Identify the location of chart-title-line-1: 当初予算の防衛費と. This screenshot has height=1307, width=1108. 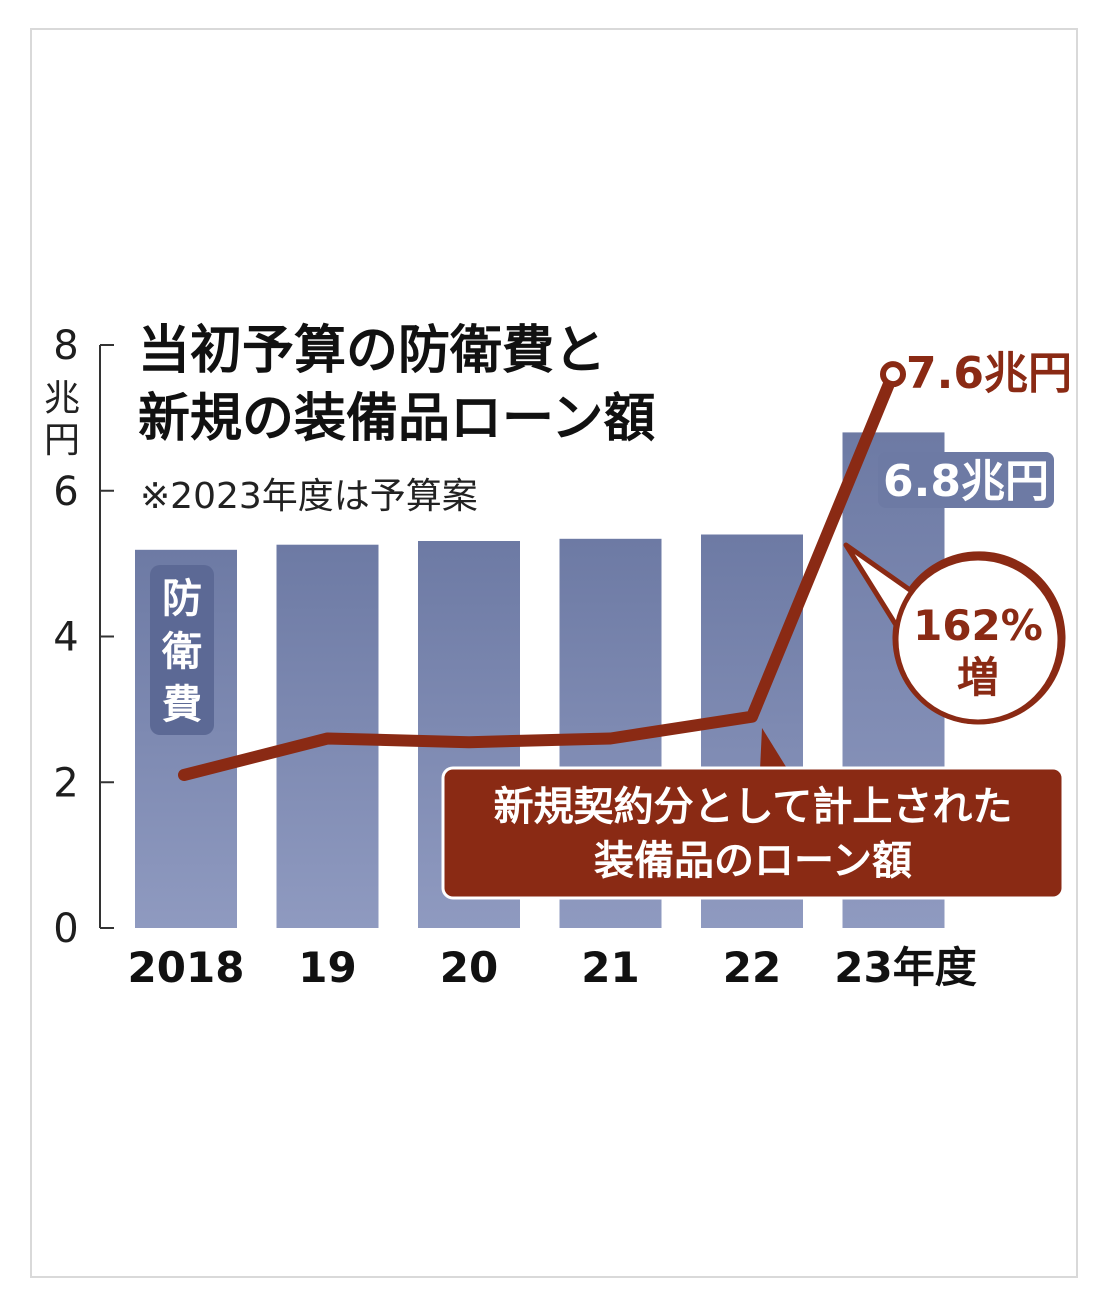
(372, 351).